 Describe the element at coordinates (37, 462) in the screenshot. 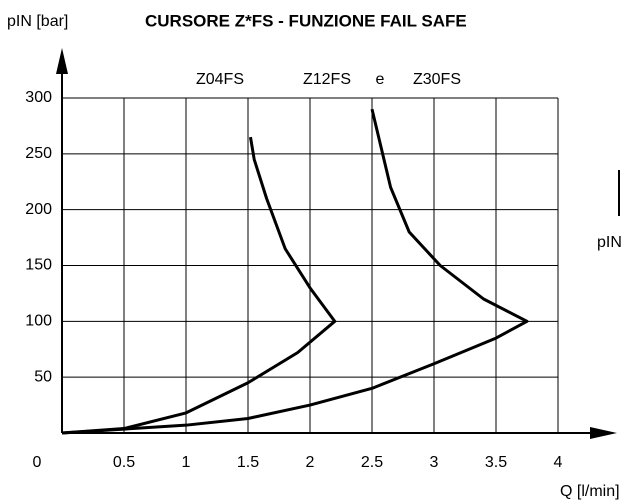

I see `x-tick-label: 0` at that location.